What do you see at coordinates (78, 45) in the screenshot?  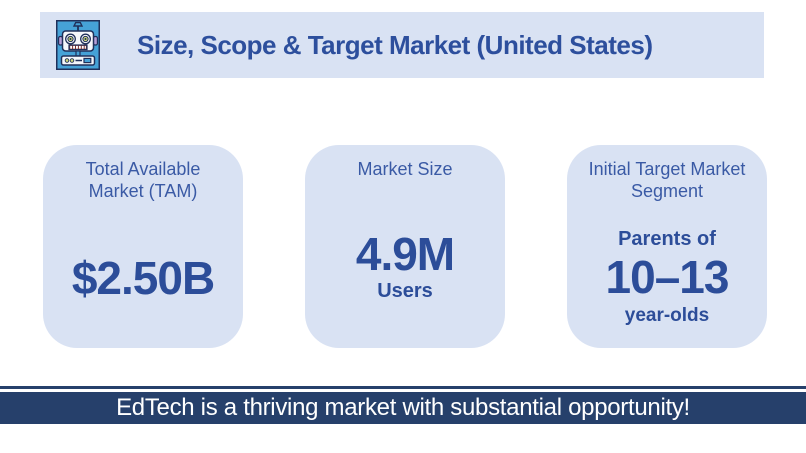 I see `robot-icon` at bounding box center [78, 45].